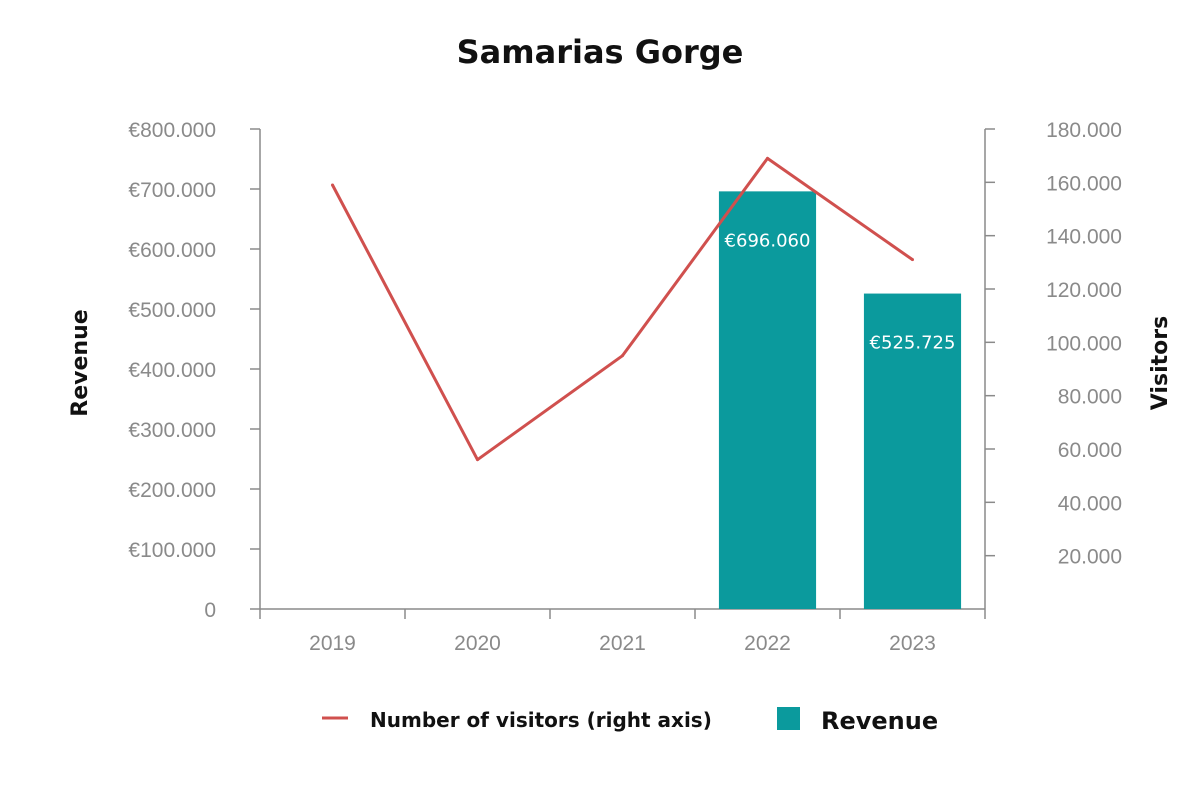 The image size is (1200, 800). I want to click on x-tick-label: 2023, so click(912, 643).